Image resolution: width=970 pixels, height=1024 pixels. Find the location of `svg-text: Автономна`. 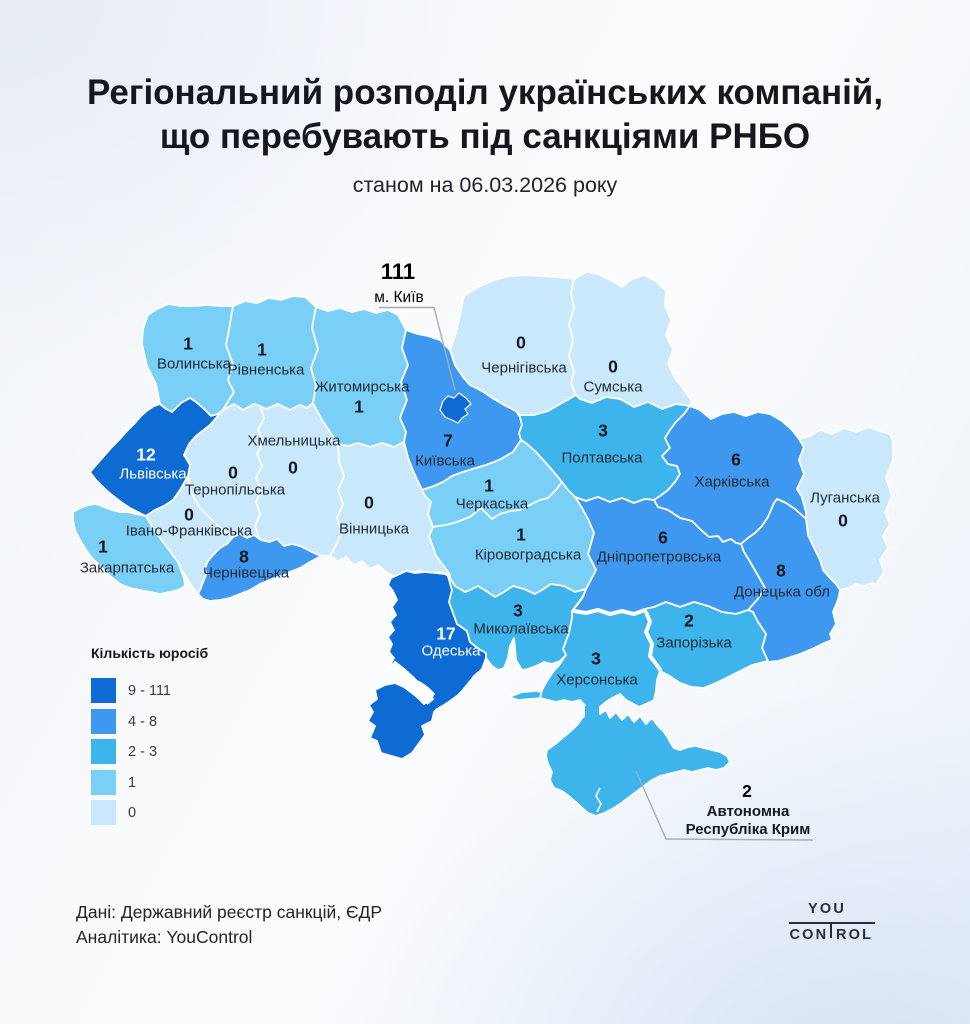

svg-text: Автономна is located at coordinates (748, 811).